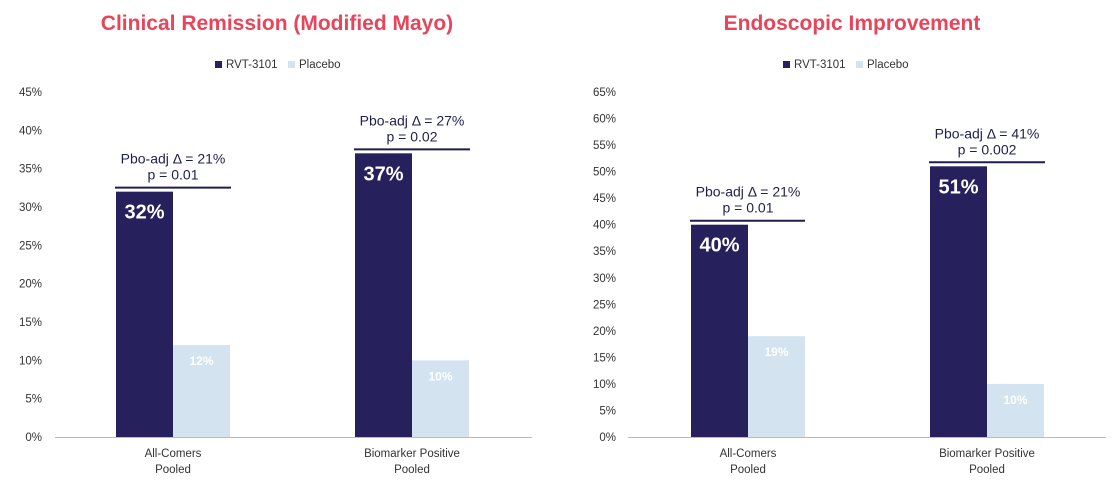  What do you see at coordinates (412, 470) in the screenshot?
I see `chart1-category-label-2-line2: Pooled` at bounding box center [412, 470].